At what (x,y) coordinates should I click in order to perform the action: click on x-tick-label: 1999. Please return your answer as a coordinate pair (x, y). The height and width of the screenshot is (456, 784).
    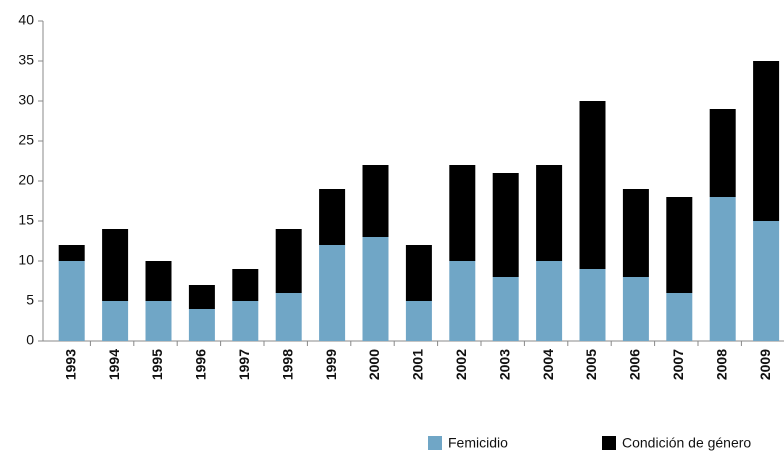
    Looking at the image, I should click on (331, 364).